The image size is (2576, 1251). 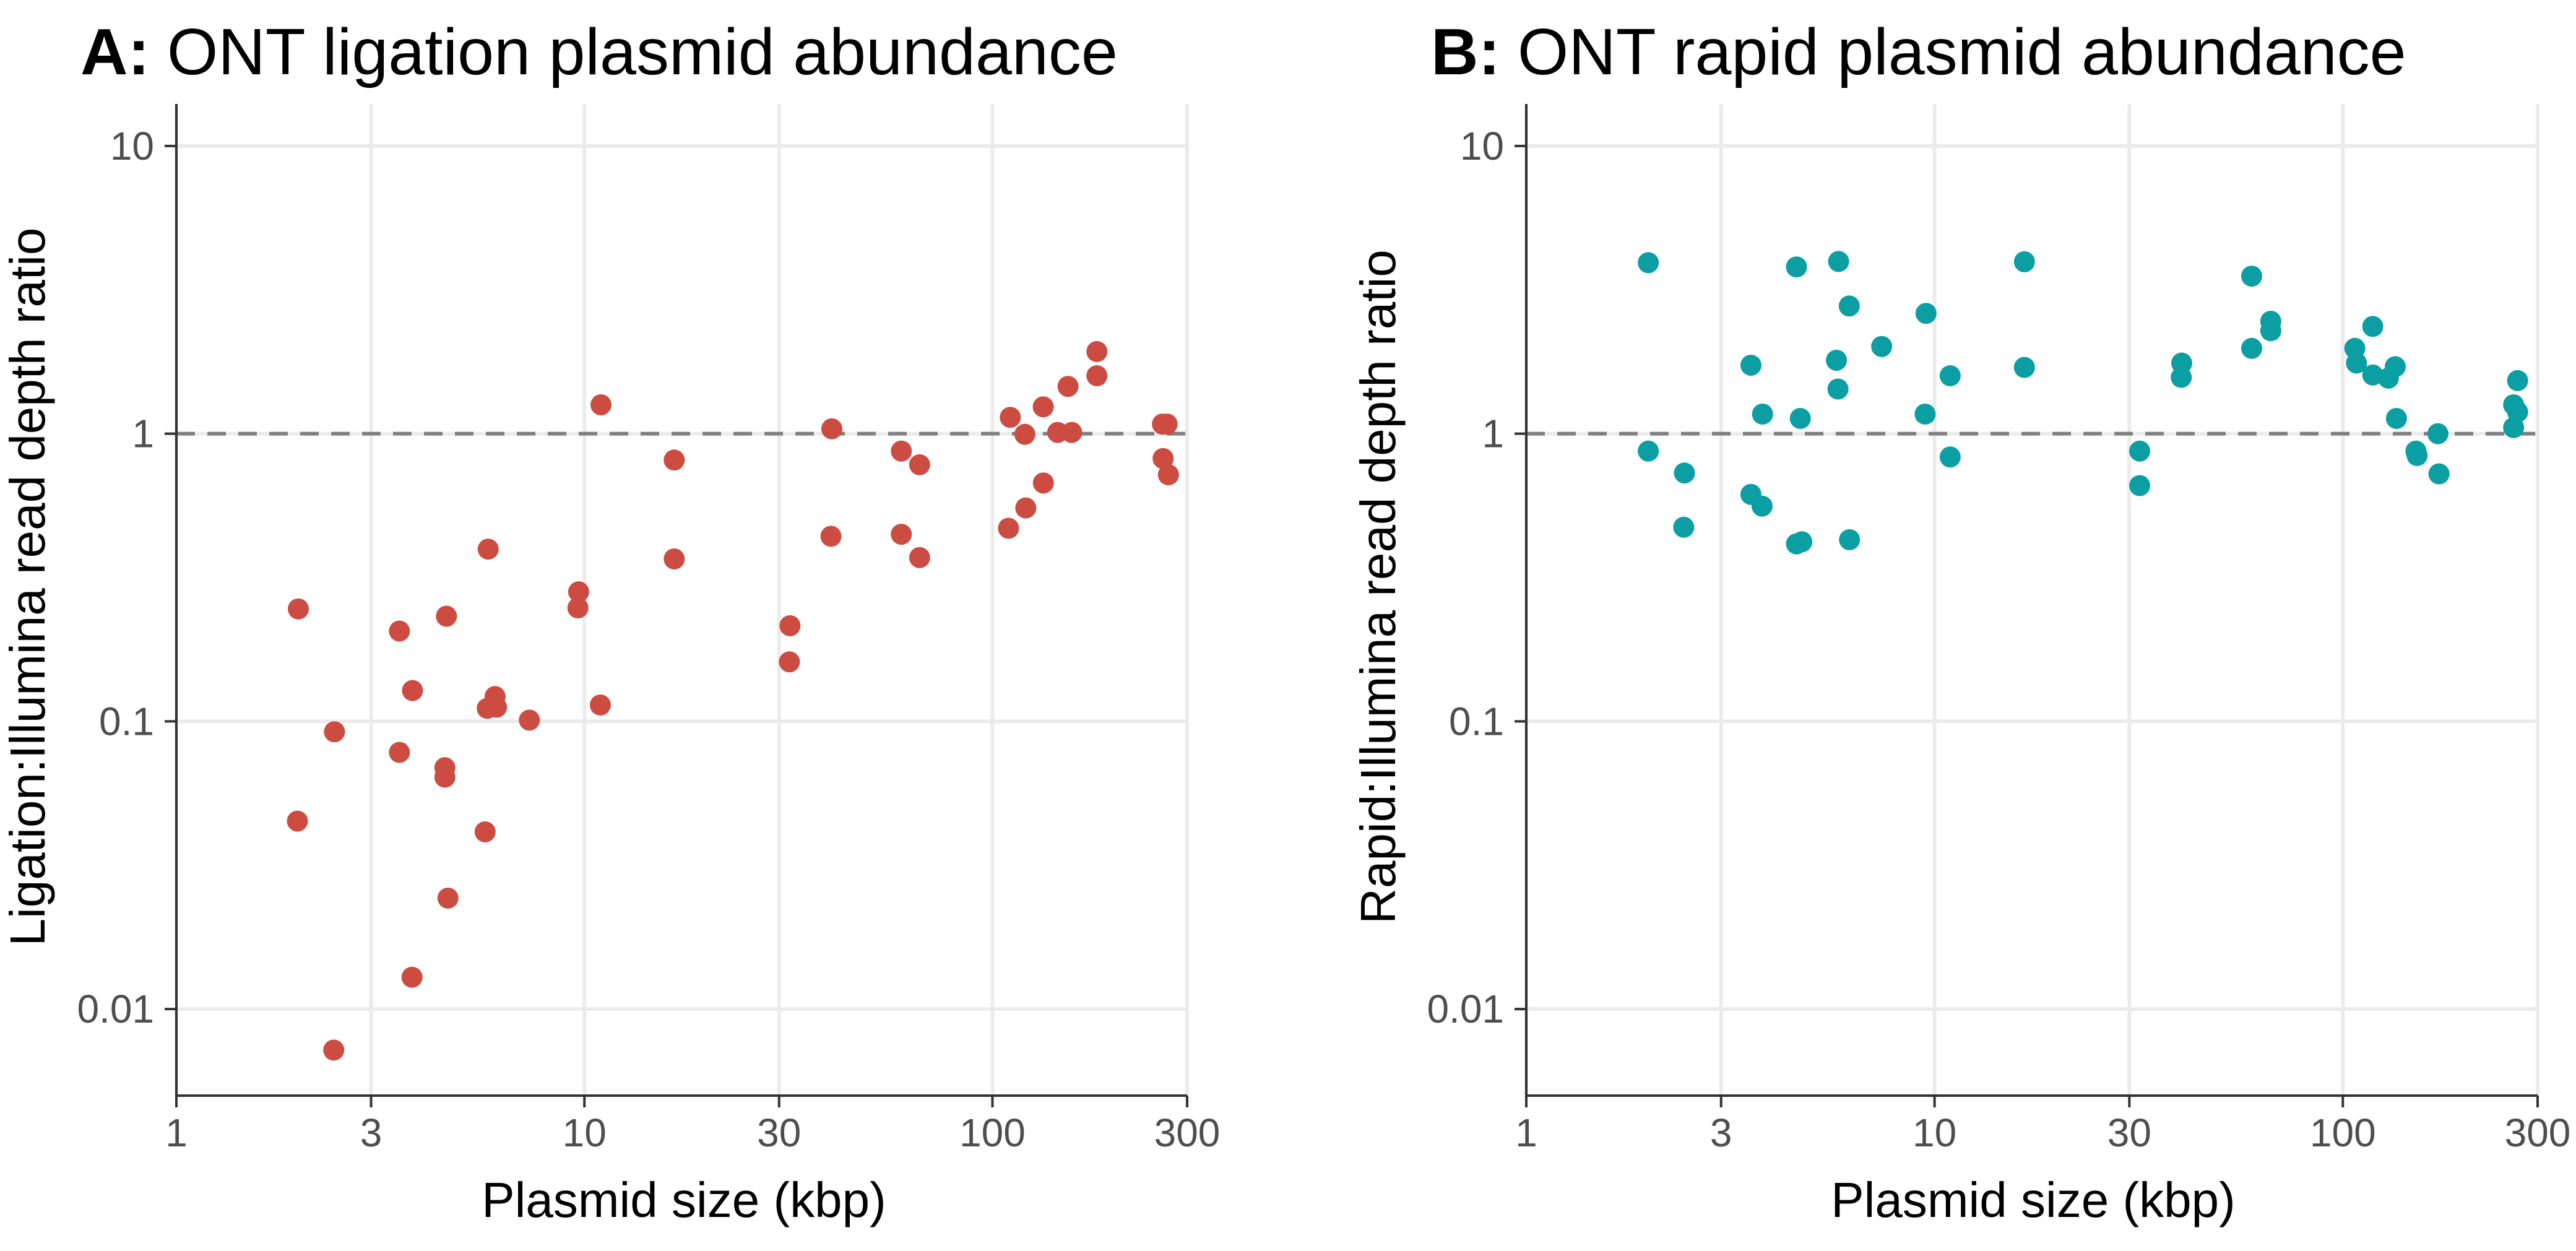 What do you see at coordinates (2343, 1133) in the screenshot?
I see `panel-b-x-tick-label: 100` at bounding box center [2343, 1133].